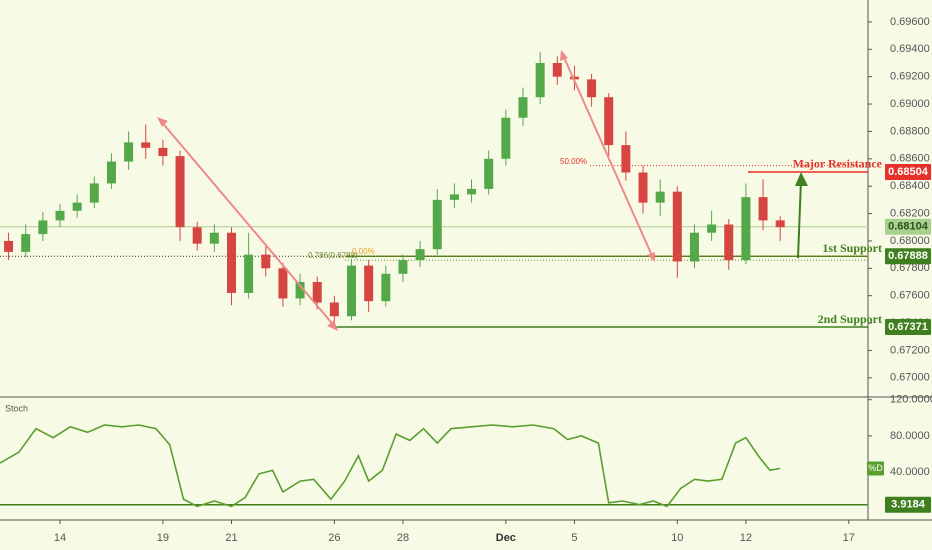 The width and height of the screenshot is (932, 550). I want to click on price-label: 0.67371, so click(908, 327).